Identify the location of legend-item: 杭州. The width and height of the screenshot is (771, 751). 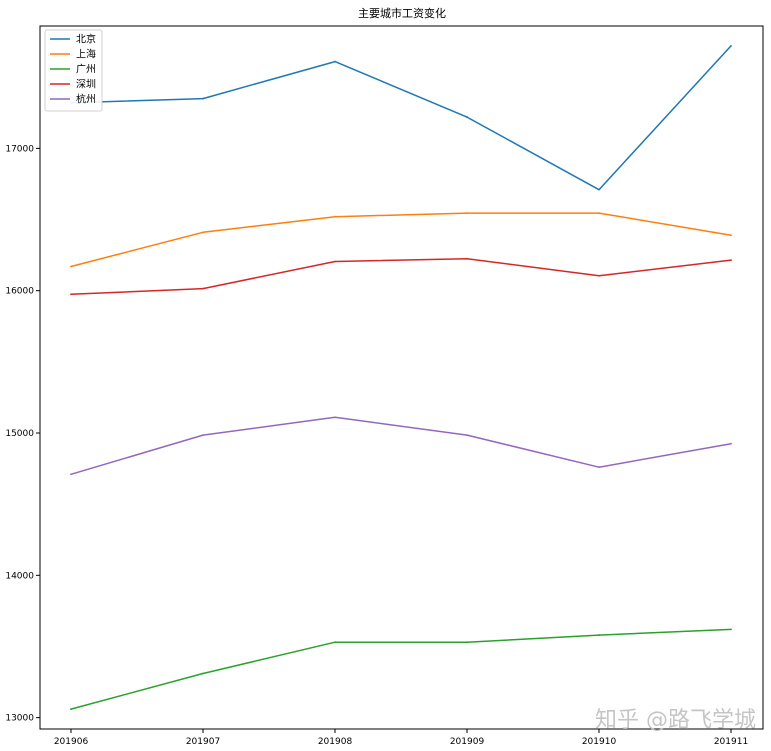
(73, 99).